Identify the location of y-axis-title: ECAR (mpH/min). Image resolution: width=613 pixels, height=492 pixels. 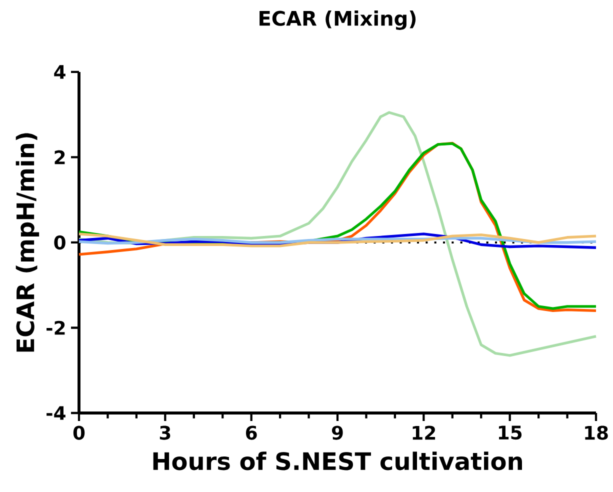
(28, 242).